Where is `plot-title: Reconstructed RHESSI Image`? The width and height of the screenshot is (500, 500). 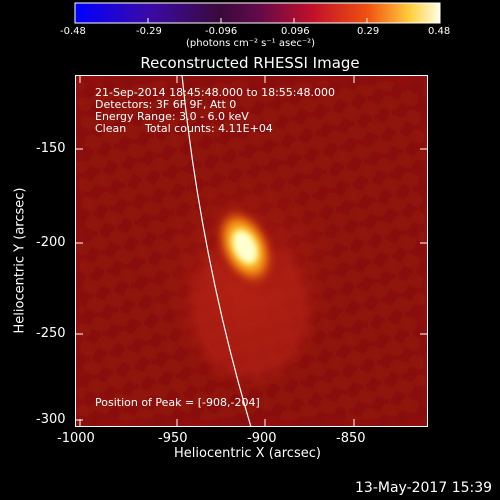 plot-title: Reconstructed RHESSI Image is located at coordinates (250, 63).